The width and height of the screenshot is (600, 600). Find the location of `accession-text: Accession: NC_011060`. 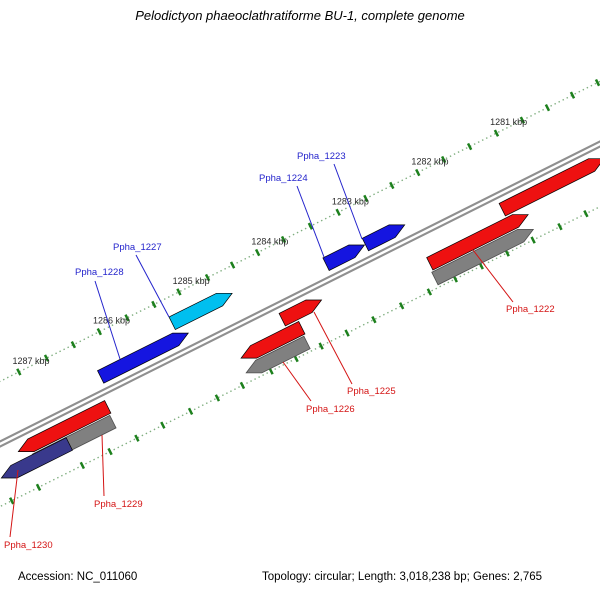

accession-text: Accession: NC_011060 is located at coordinates (78, 577).